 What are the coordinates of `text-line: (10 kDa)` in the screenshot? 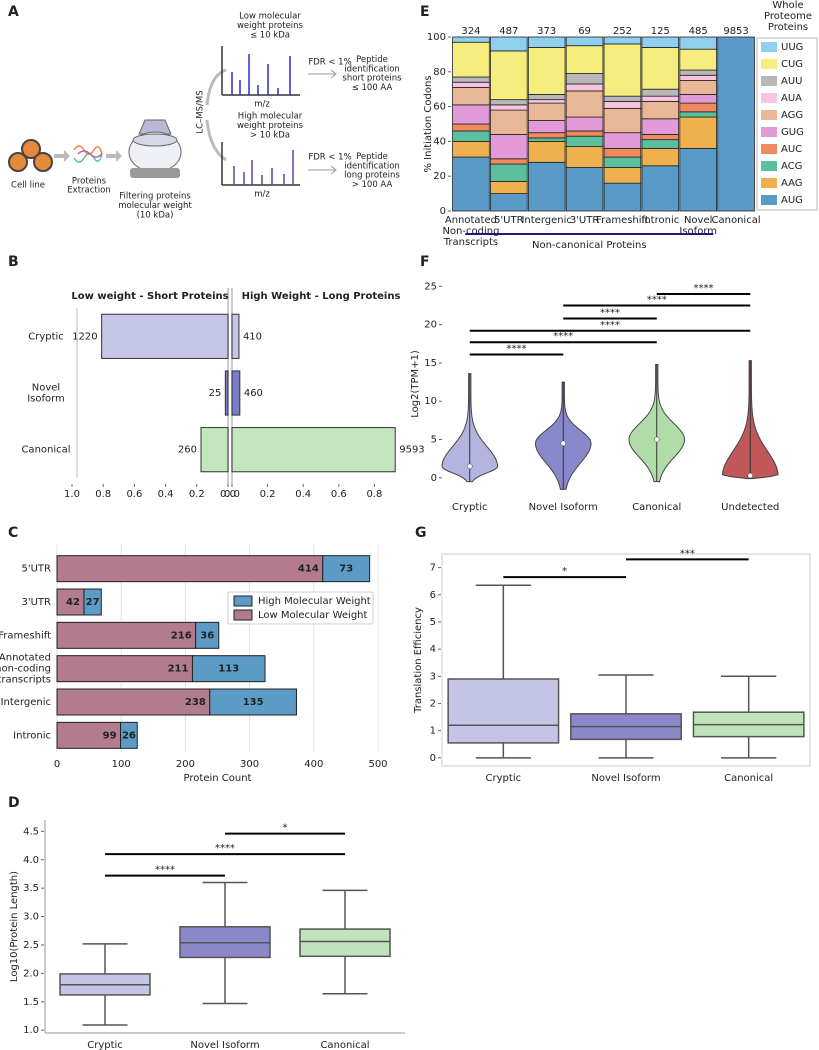 It's located at (155, 215).